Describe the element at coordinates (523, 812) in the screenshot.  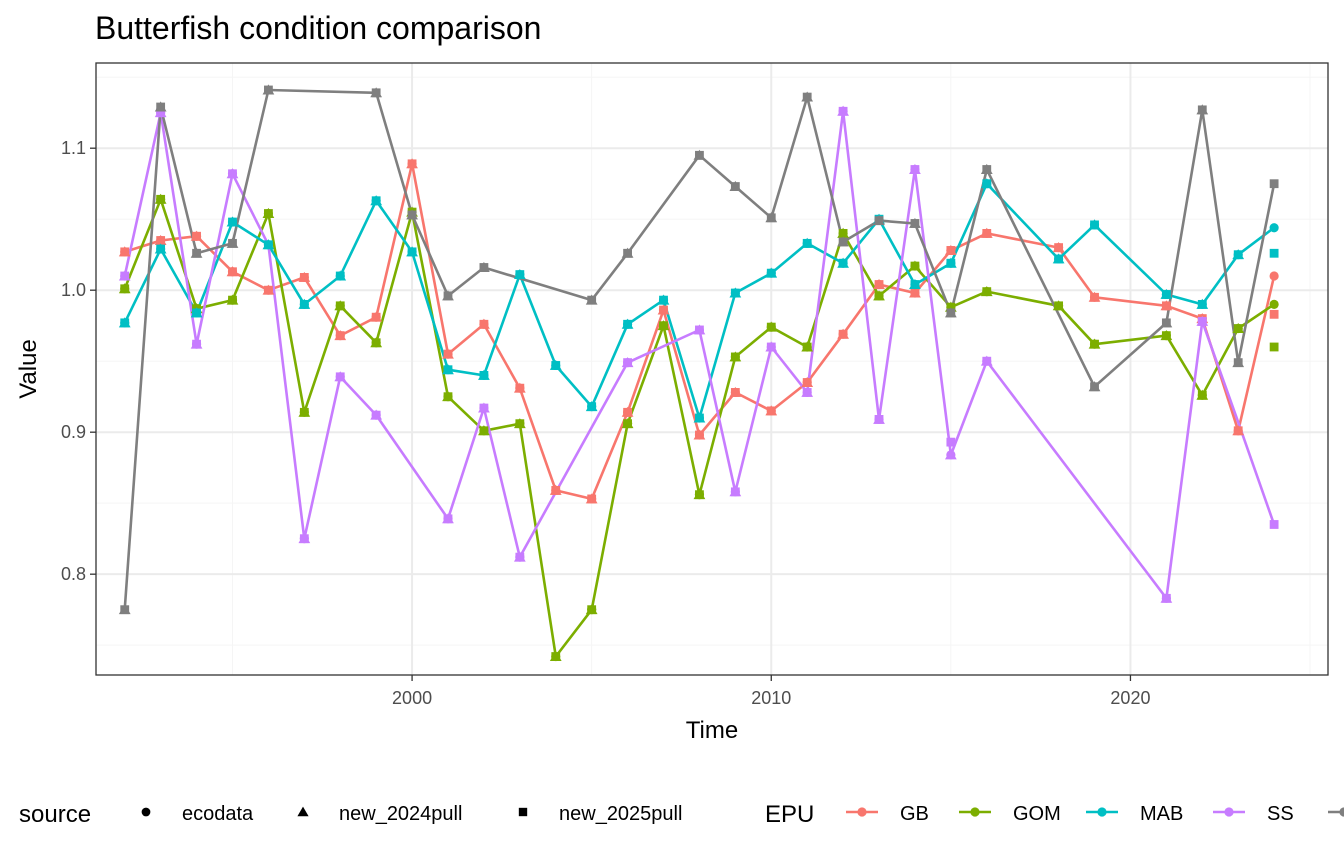
I see `legend-key-square` at that location.